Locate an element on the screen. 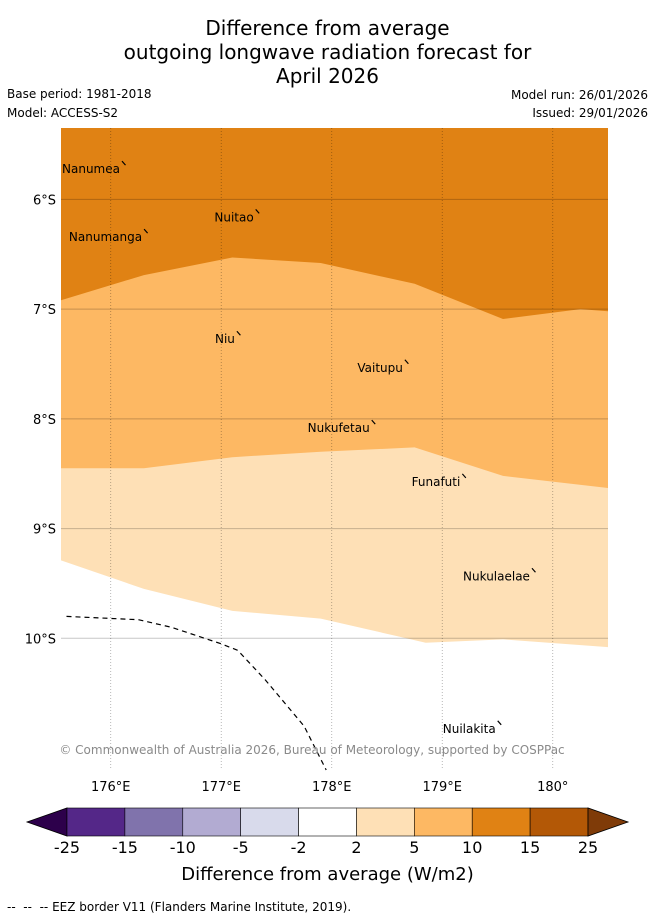 The width and height of the screenshot is (655, 919). model-label: Model: ACCESS-S2 is located at coordinates (63, 113).